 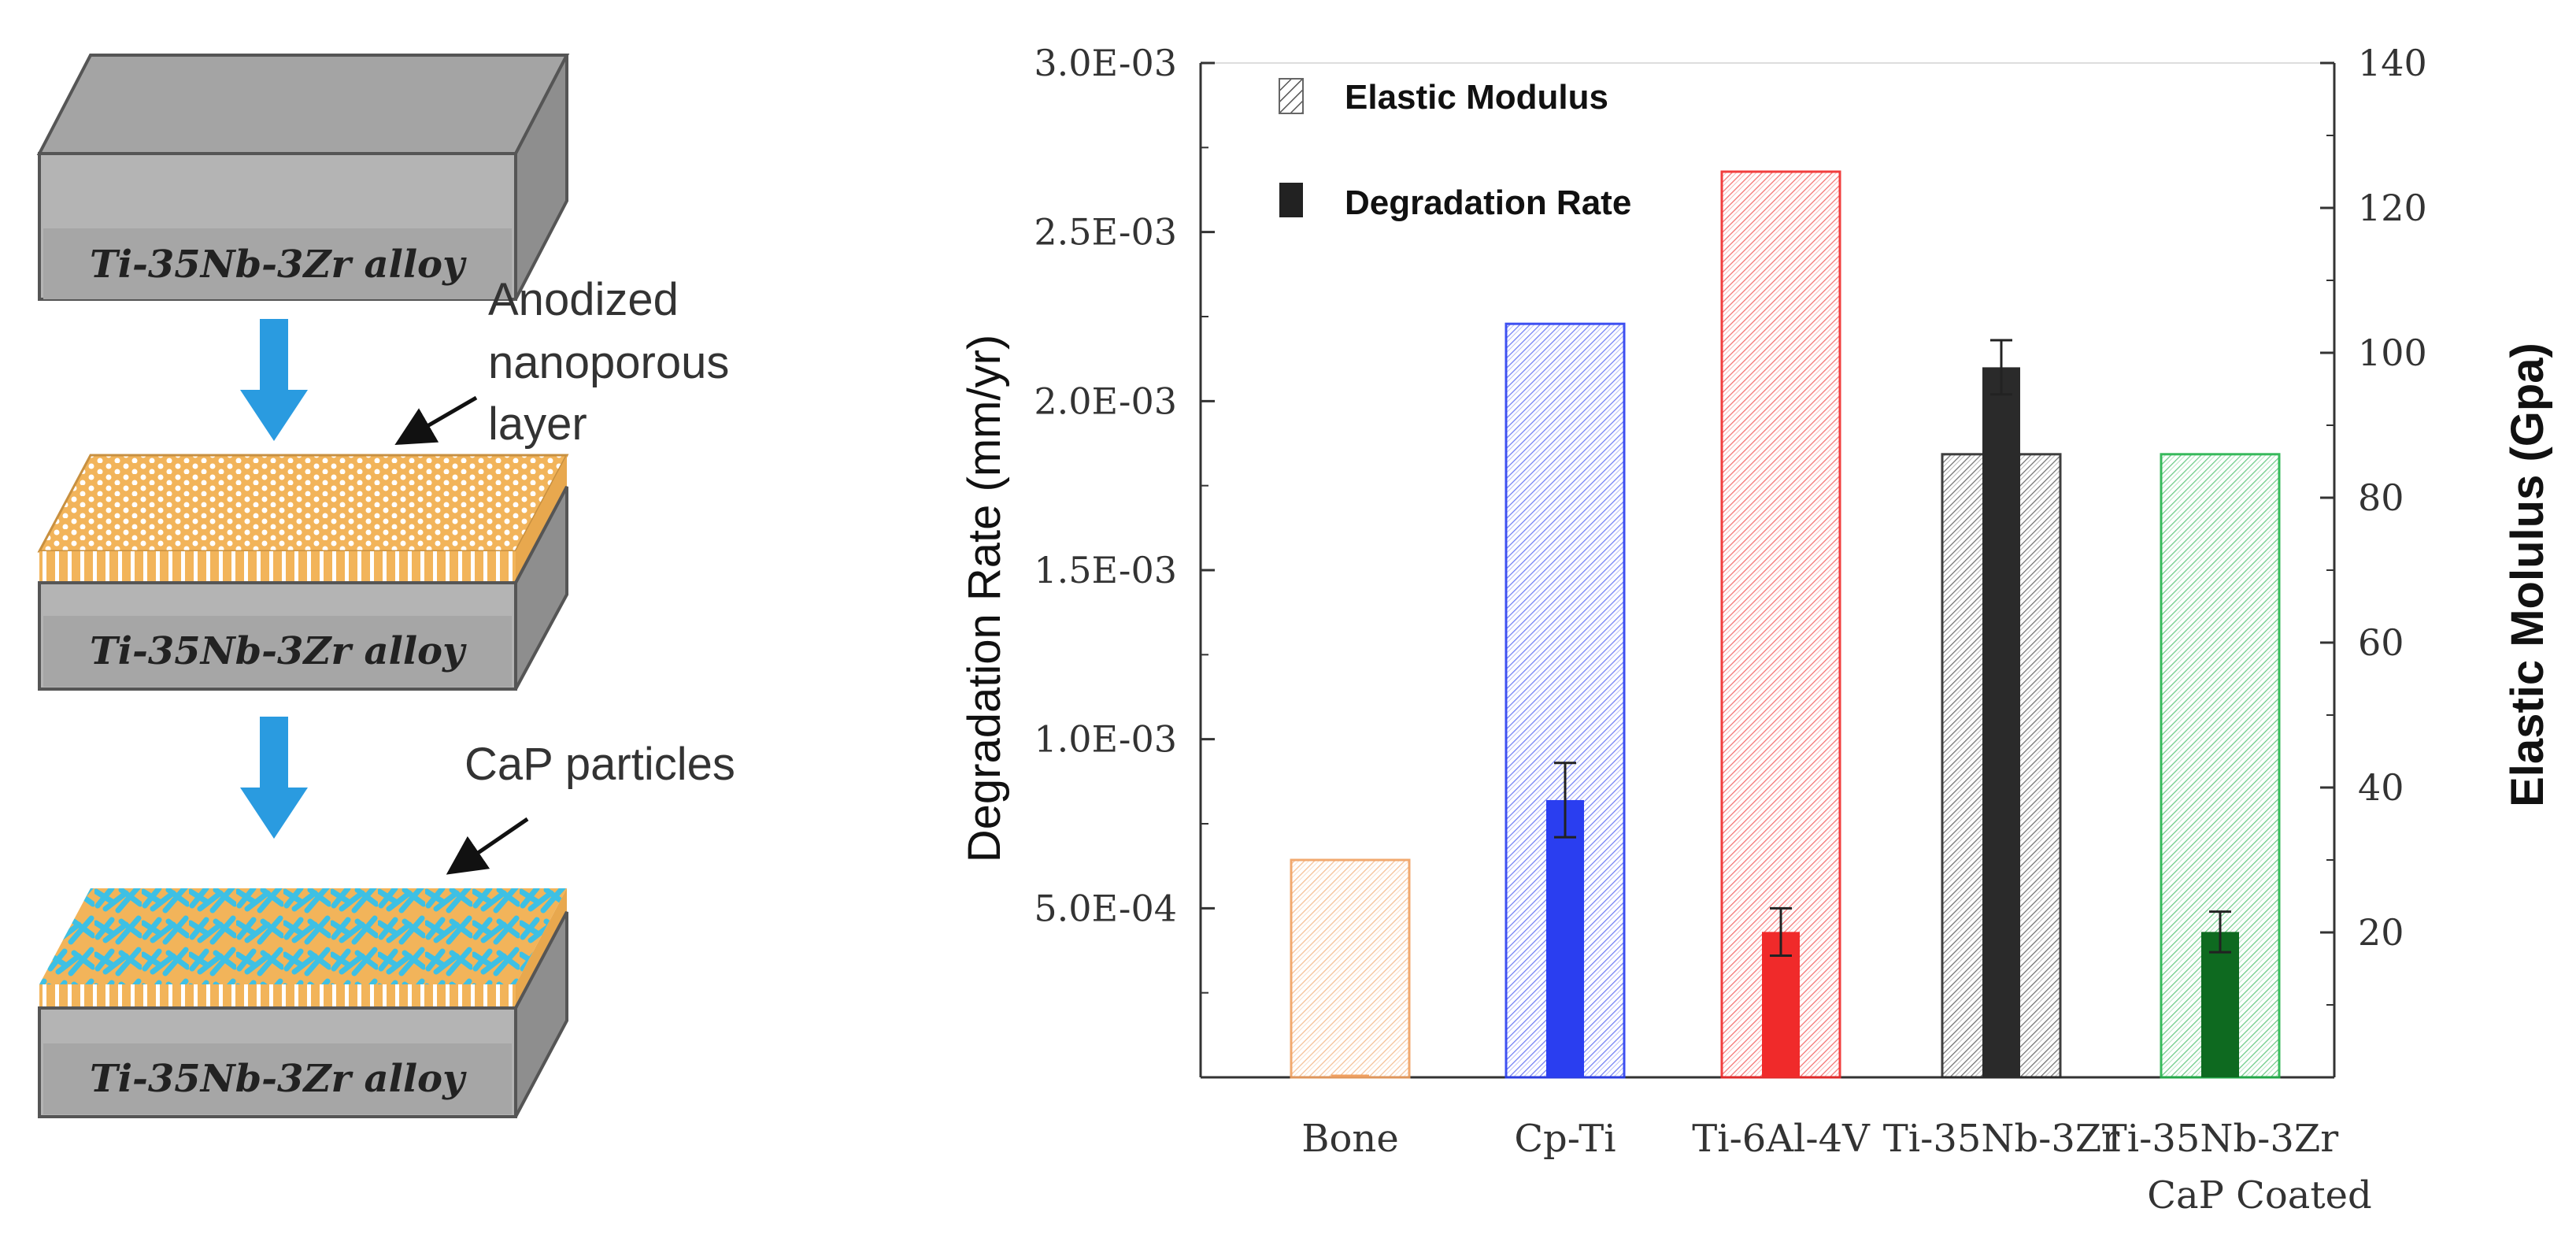 What do you see at coordinates (1350, 968) in the screenshot?
I see `bar-elastic-modulus-bone` at bounding box center [1350, 968].